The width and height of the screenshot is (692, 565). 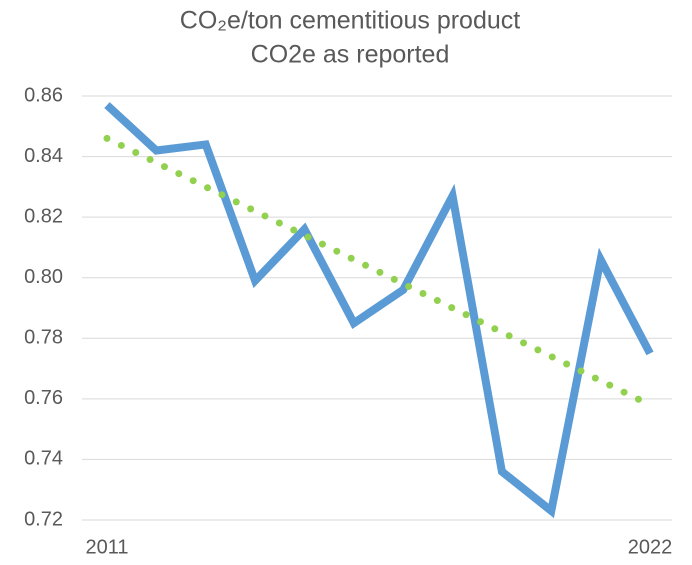 I want to click on chart-title: CO₂e/ton cementitious product, so click(x=350, y=21).